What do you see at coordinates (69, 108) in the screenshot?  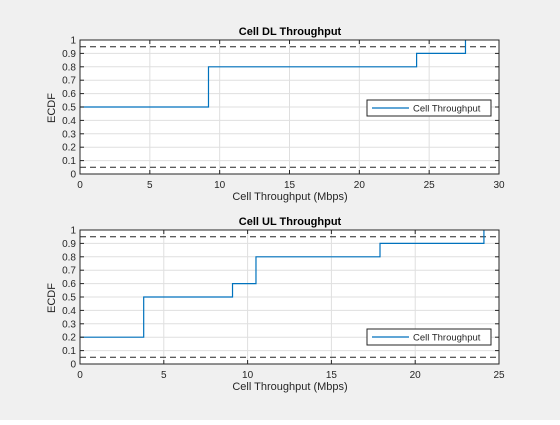 I see `dl-y-tick-label: 0.5` at bounding box center [69, 108].